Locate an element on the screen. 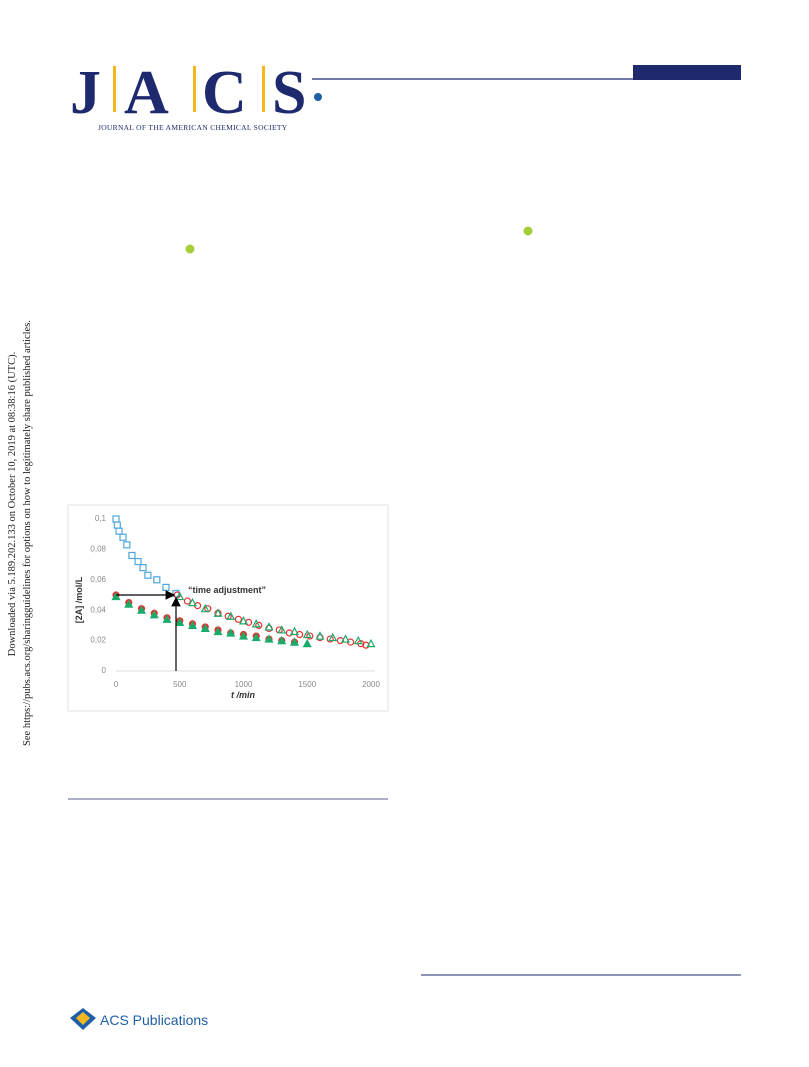  x-tick-label: 1500 is located at coordinates (307, 684).